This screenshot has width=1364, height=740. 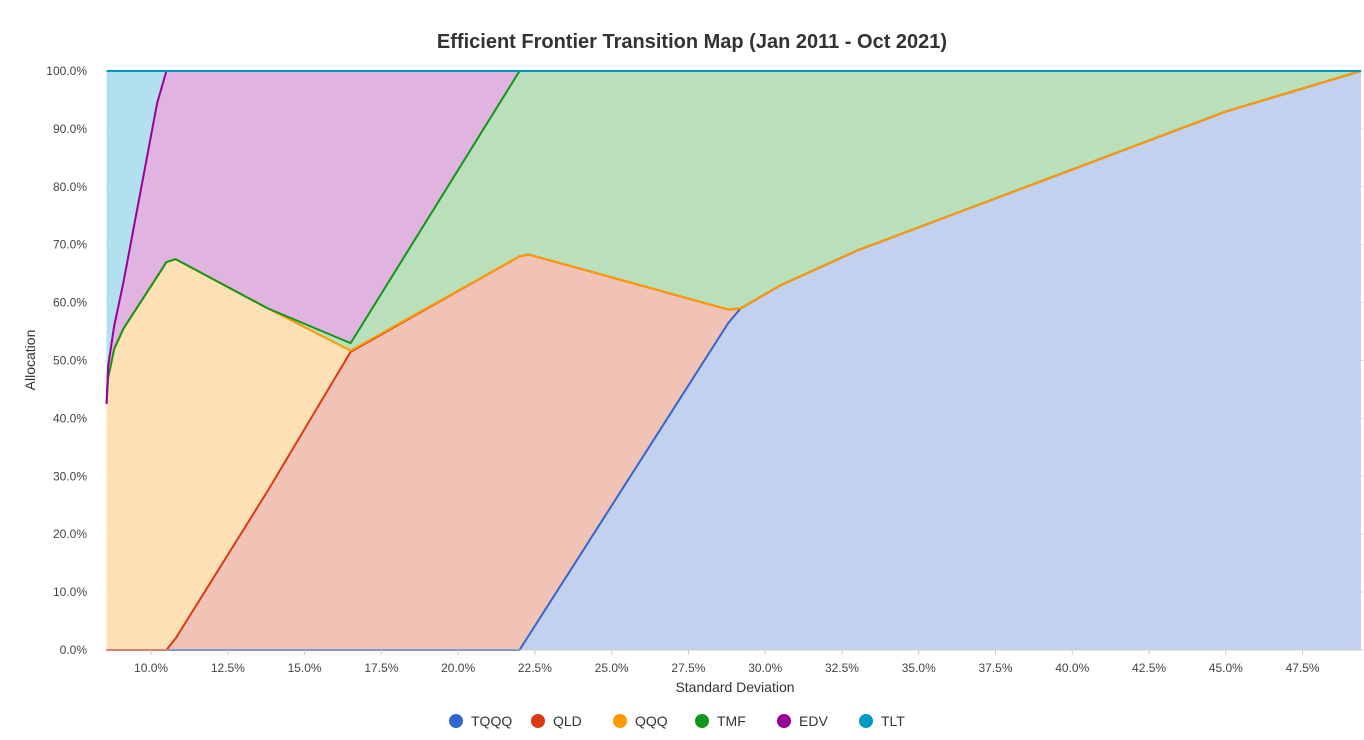 I want to click on x-tick-label: 47.5%, so click(x=1303, y=668).